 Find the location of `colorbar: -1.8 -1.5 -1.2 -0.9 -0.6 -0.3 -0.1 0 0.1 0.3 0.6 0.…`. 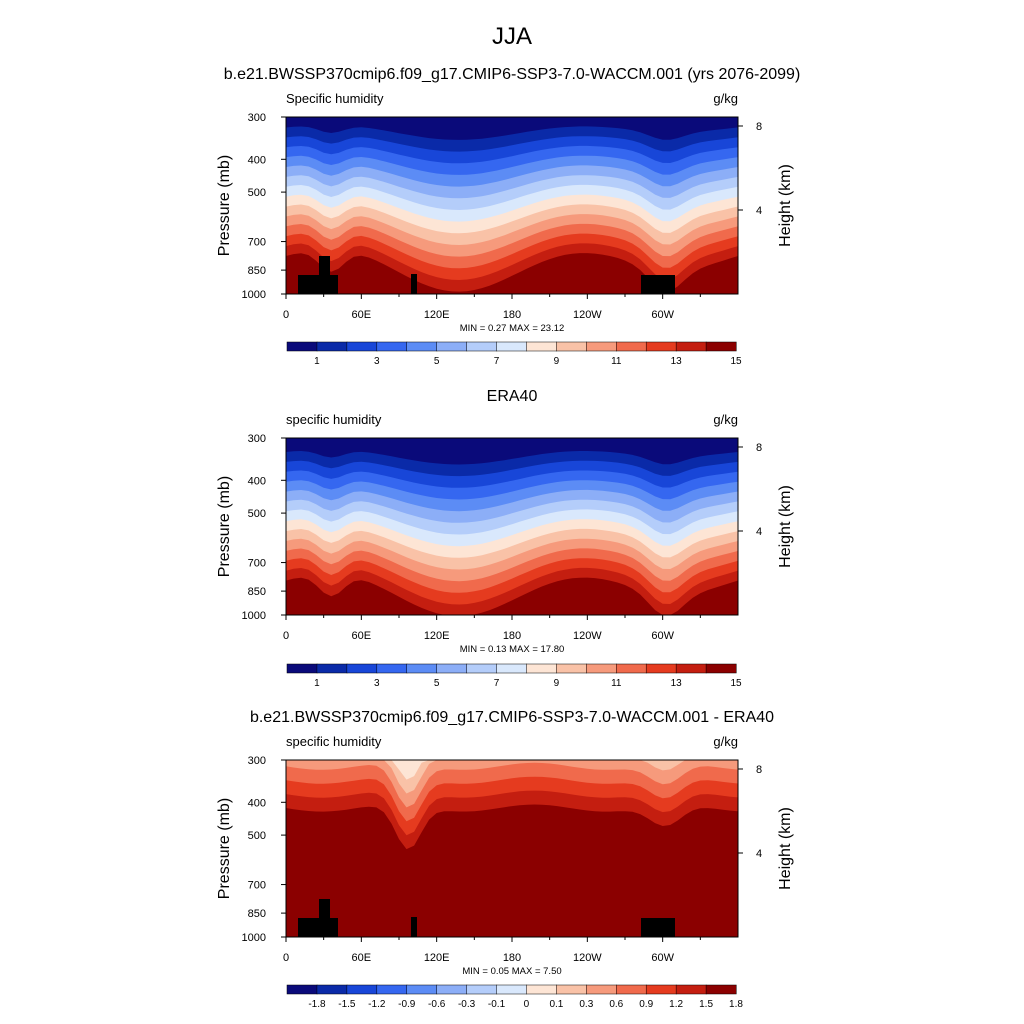

colorbar: -1.8 -1.5 -1.2 -0.9 -0.6 -0.3 -0.1 0 0.1 0.3 0.6 0.… is located at coordinates (514, 997).